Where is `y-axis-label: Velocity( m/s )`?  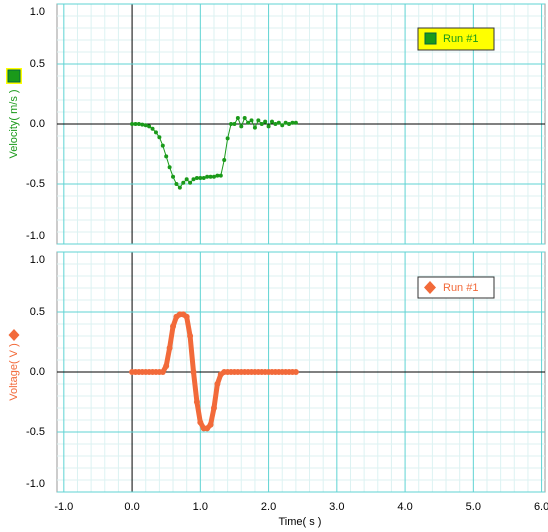 y-axis-label: Velocity( m/s ) is located at coordinates (14, 123).